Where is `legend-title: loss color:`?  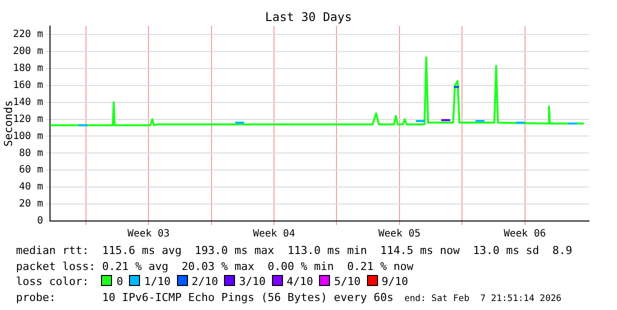 legend-title: loss color: is located at coordinates (53, 281).